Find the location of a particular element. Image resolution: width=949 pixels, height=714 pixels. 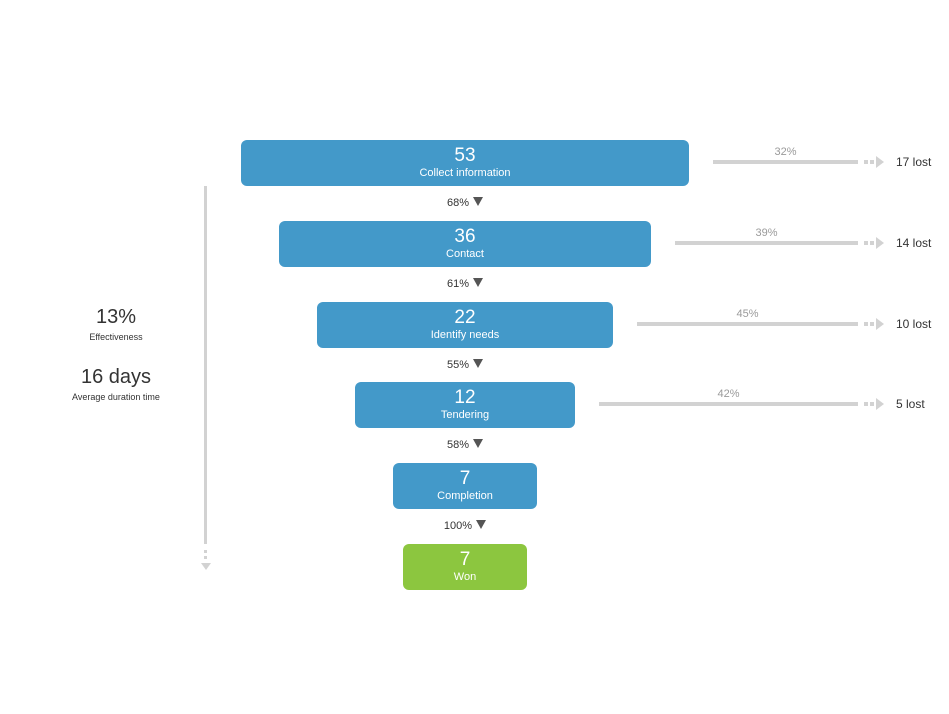

loss-count: 17 lost is located at coordinates (914, 162).